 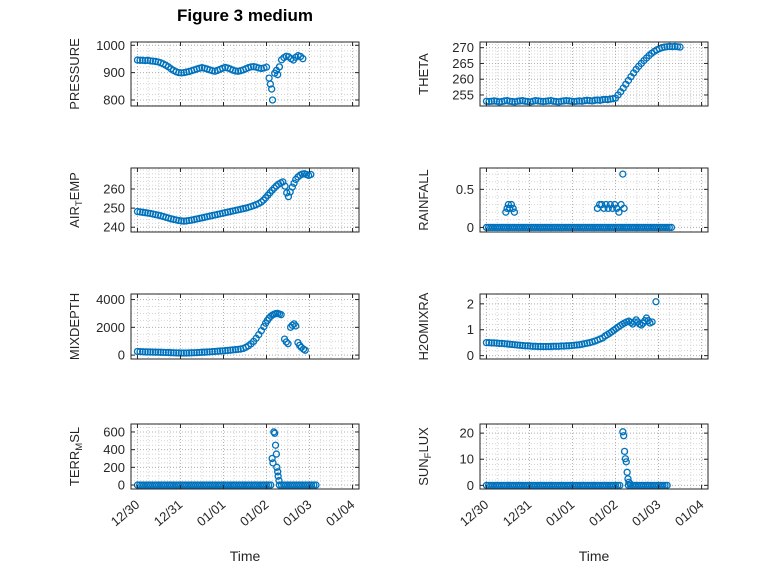 I want to click on svg-text: 900, so click(x=114, y=72).